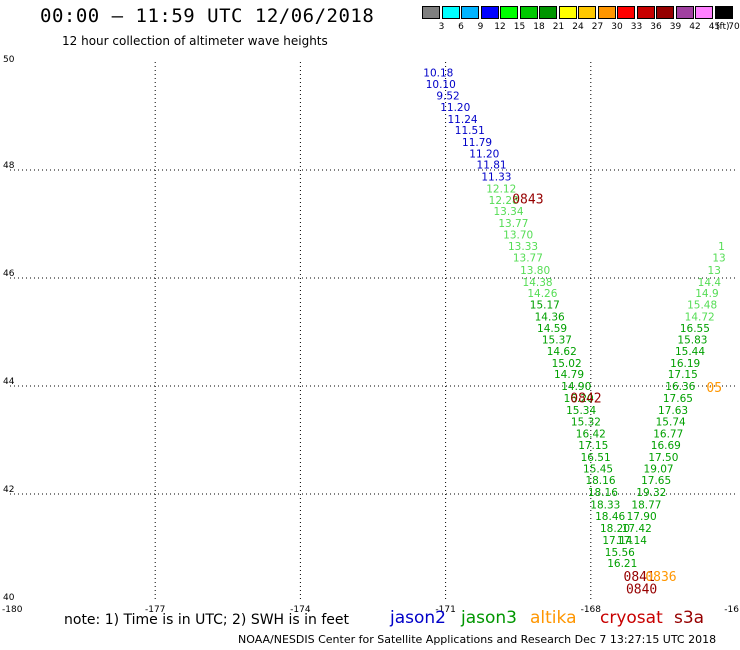 The height and width of the screenshot is (650, 740). What do you see at coordinates (576, 387) in the screenshot?
I see `wave-height-label: 14.90` at bounding box center [576, 387].